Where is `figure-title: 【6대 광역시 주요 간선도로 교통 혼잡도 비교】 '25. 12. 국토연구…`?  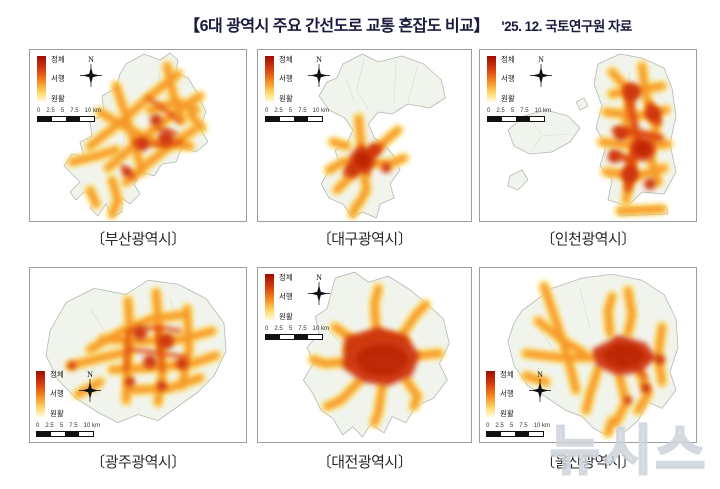
figure-title: 【6대 광역시 주요 간선도로 교통 혼잡도 비교】 '25. 12. 국토연구… is located at coordinates (360, 24).